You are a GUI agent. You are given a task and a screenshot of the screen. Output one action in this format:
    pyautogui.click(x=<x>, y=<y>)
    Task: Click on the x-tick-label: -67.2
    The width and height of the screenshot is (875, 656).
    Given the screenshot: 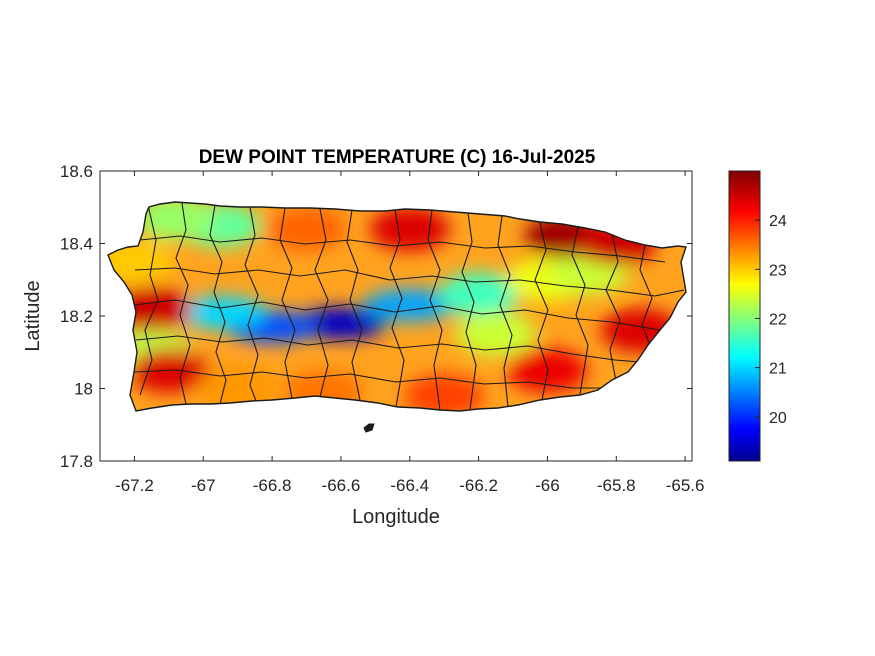 What is the action you would take?
    pyautogui.click(x=134, y=485)
    